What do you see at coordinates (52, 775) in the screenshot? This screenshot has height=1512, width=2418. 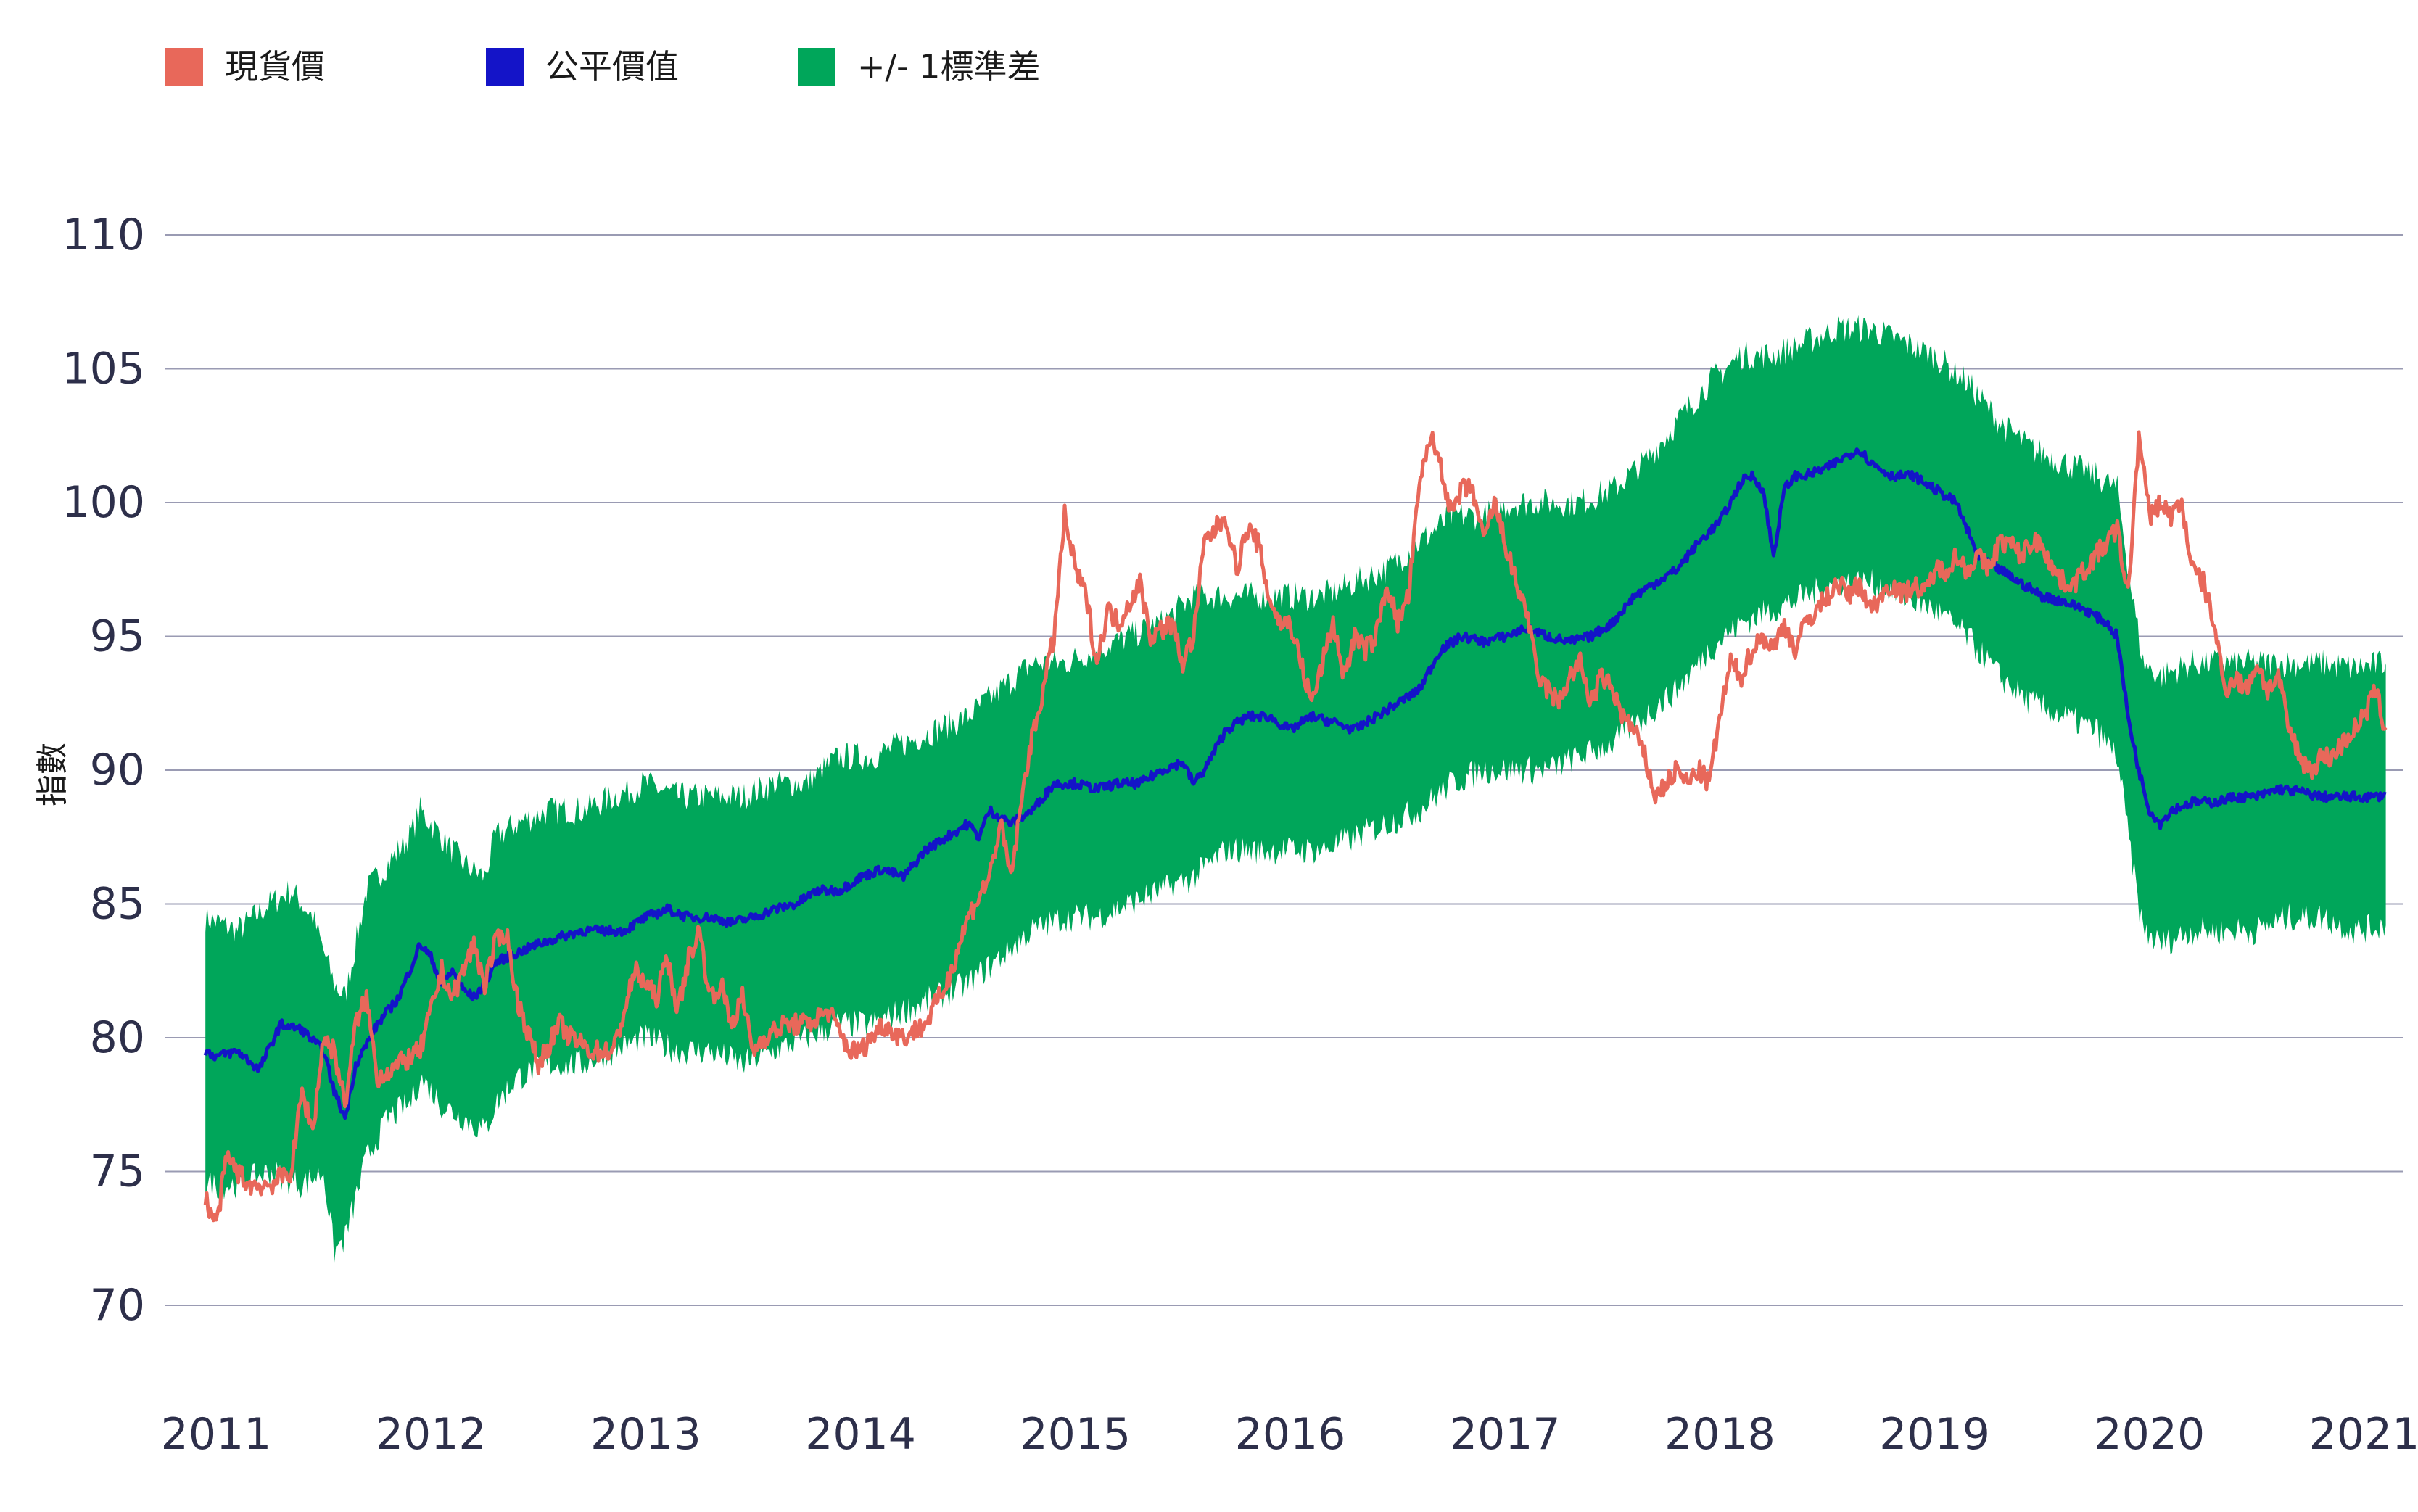 I see `y-axis-label: 指數` at bounding box center [52, 775].